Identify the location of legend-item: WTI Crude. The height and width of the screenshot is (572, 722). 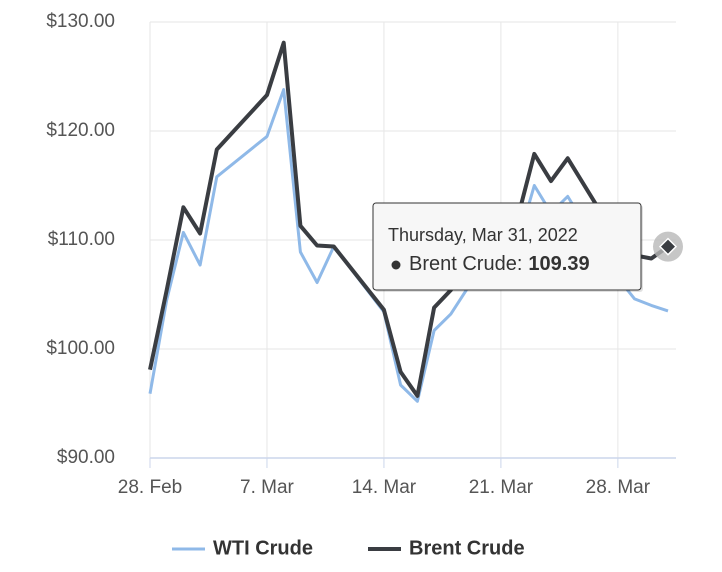
(242, 548).